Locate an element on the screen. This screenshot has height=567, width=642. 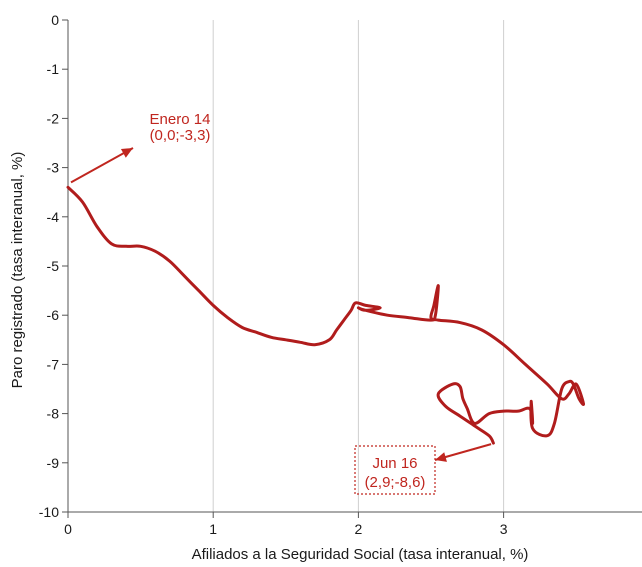
annotation-jun-arrow-head is located at coordinates (441, 457).